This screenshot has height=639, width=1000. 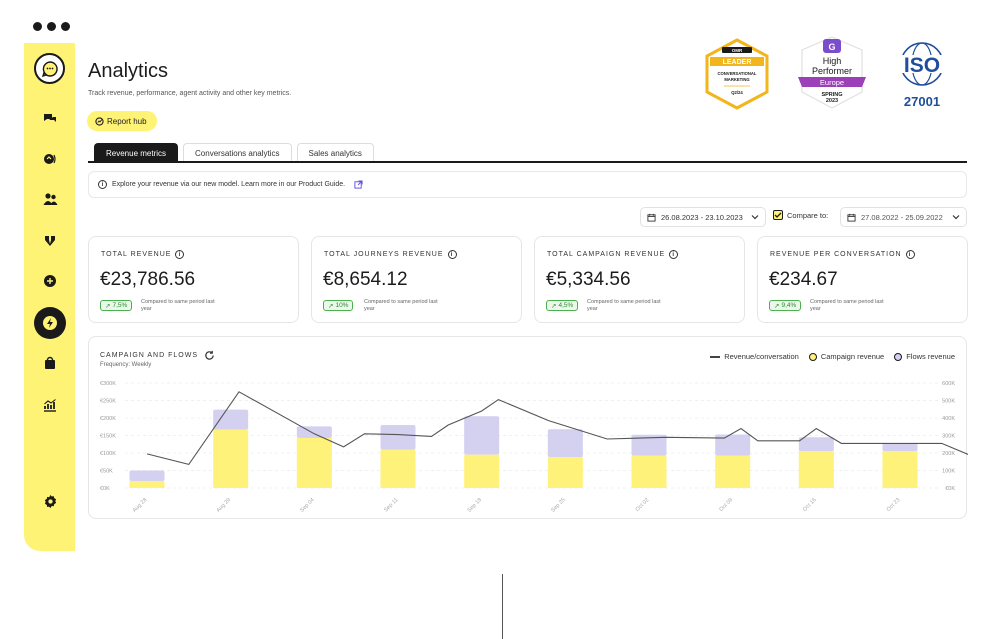 I want to click on g2-year: 2023, so click(x=832, y=101).